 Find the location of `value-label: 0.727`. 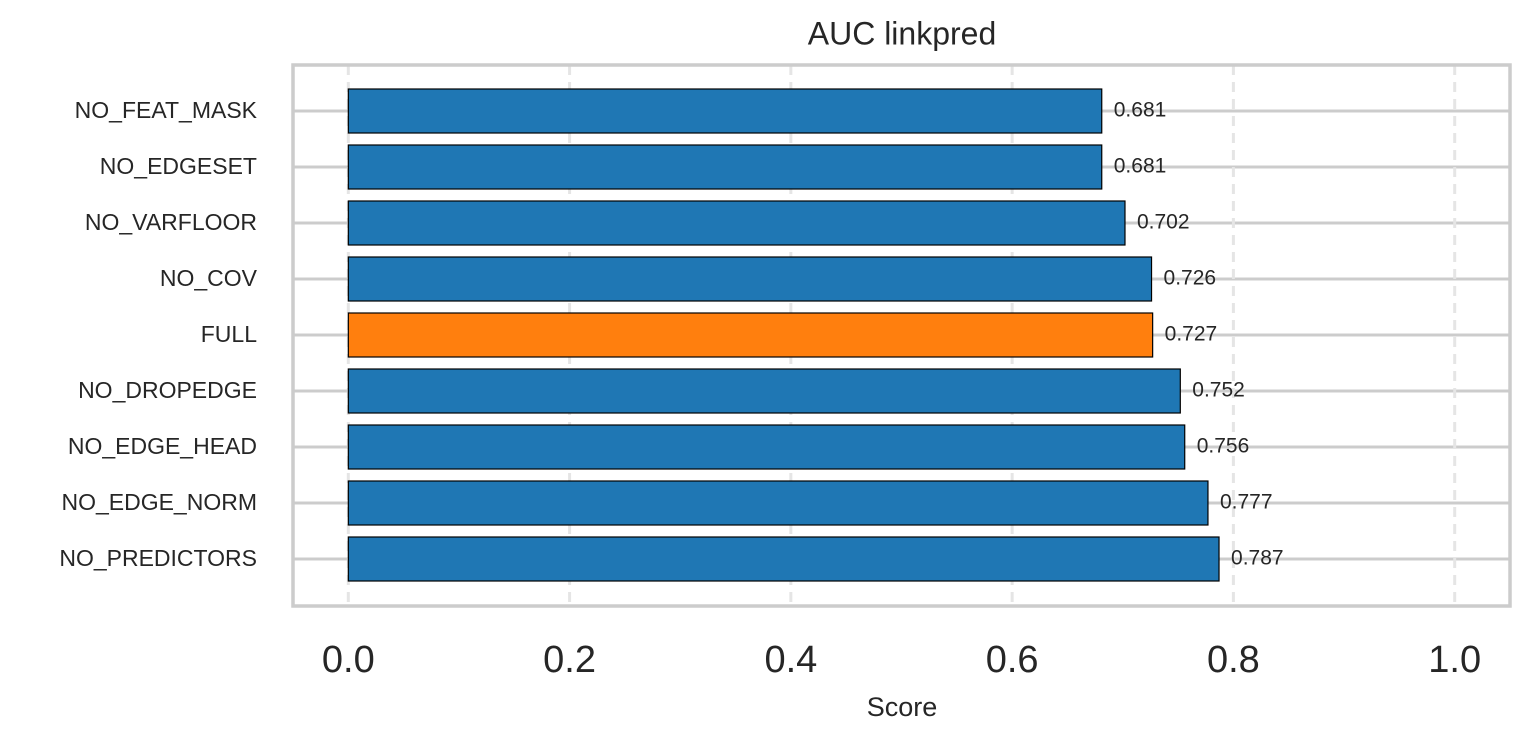

value-label: 0.727 is located at coordinates (1191, 334).